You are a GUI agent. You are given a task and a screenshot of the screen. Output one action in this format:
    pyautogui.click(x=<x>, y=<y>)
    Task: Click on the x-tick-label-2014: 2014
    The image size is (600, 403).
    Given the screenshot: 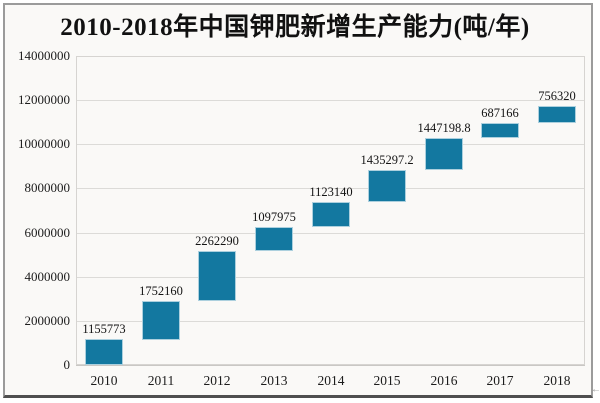 What is the action you would take?
    pyautogui.click(x=331, y=380)
    